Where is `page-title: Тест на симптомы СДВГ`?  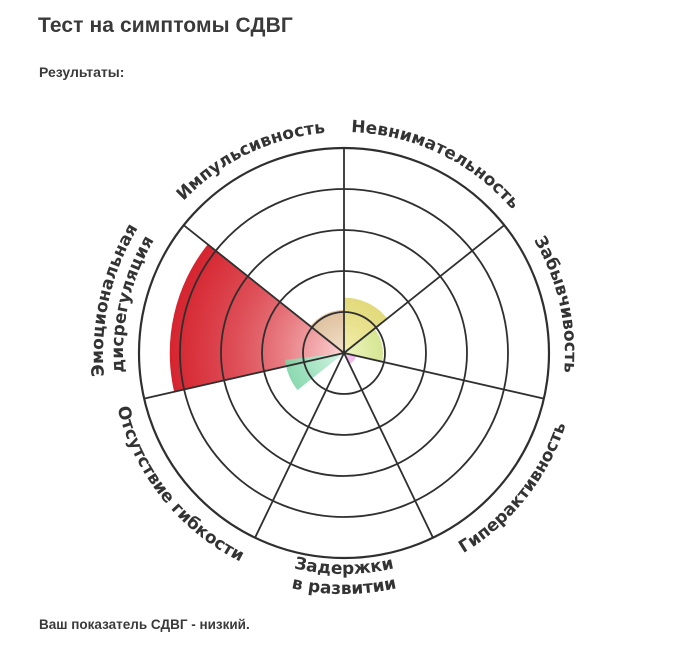
page-title: Тест на симптомы СДВГ is located at coordinates (165, 25).